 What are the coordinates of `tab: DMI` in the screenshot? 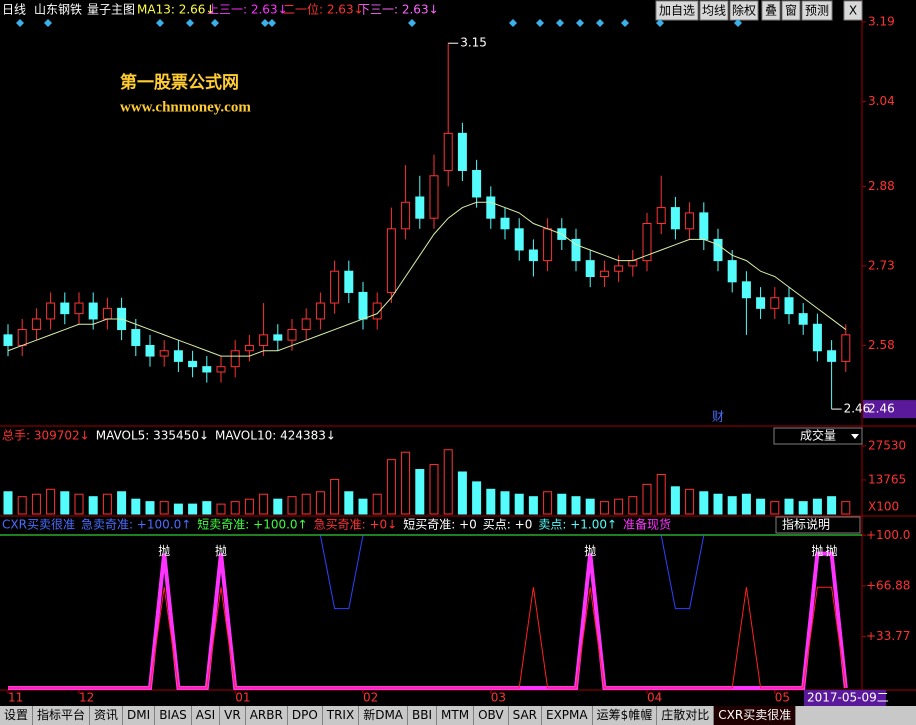 It's located at (139, 715).